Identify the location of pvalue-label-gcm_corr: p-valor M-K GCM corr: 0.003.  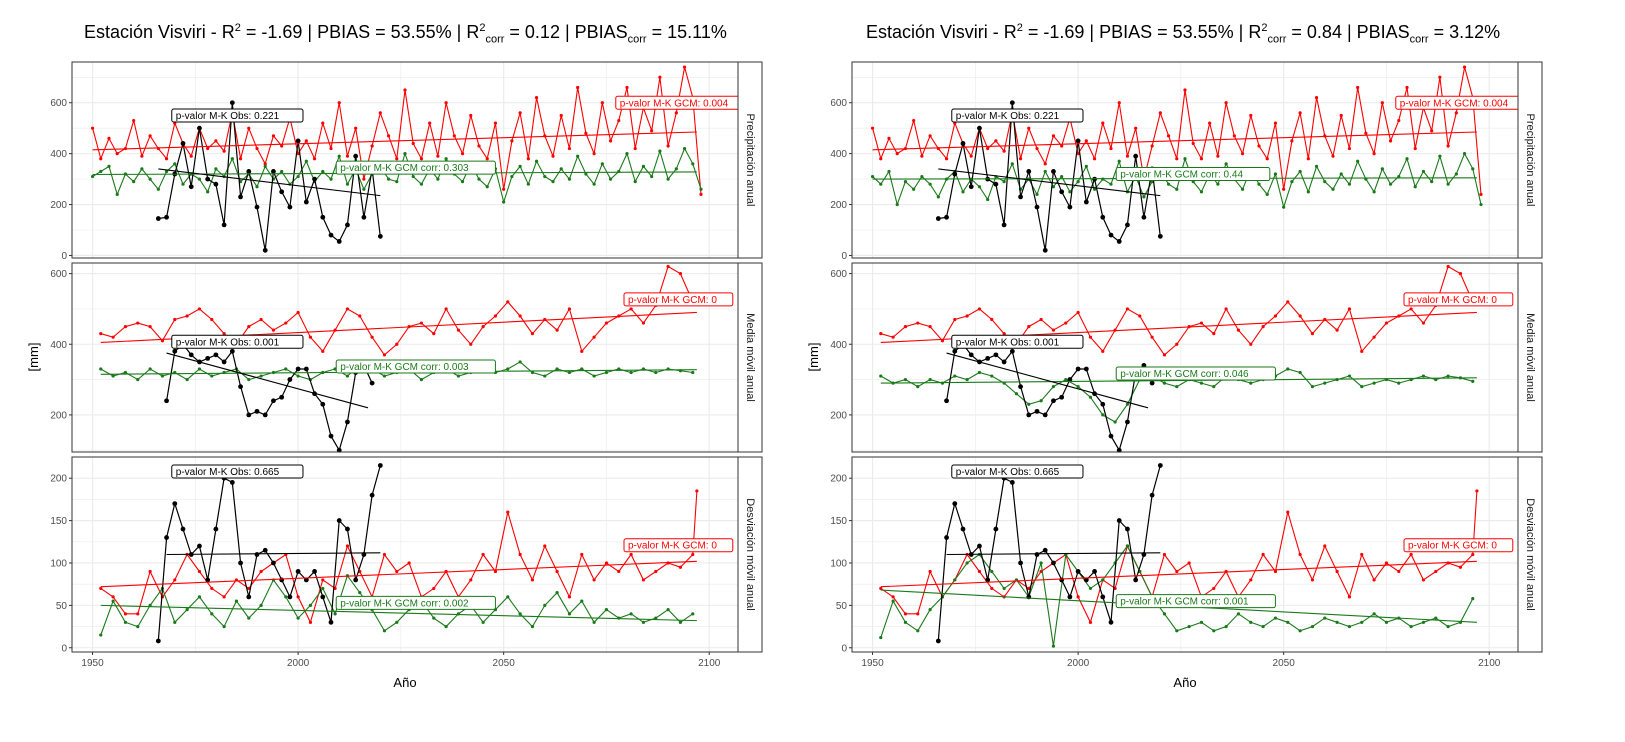
(404, 367).